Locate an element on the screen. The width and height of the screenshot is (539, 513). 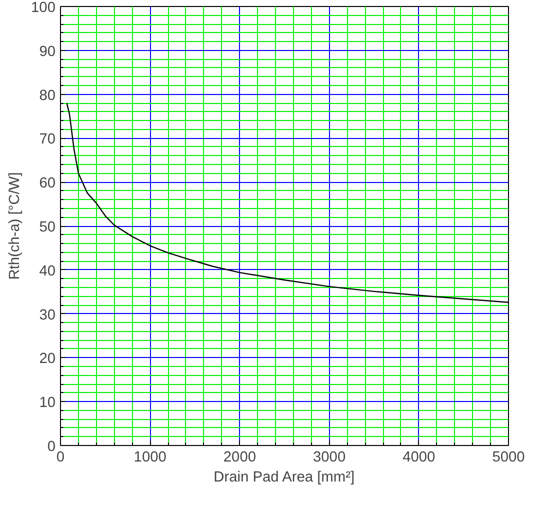
y-tick-label: 20 is located at coordinates (47, 359).